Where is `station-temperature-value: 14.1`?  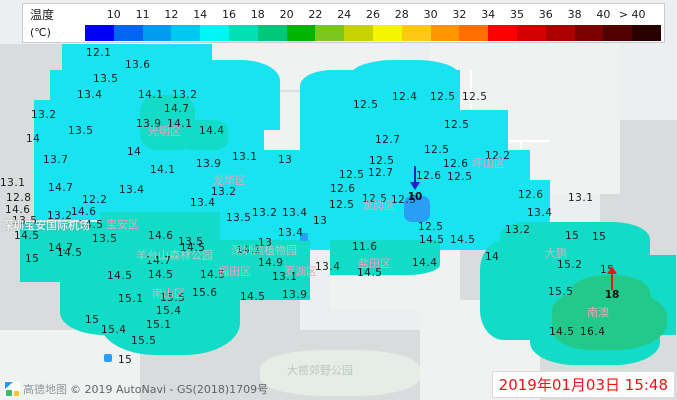 station-temperature-value: 14.1 is located at coordinates (151, 95).